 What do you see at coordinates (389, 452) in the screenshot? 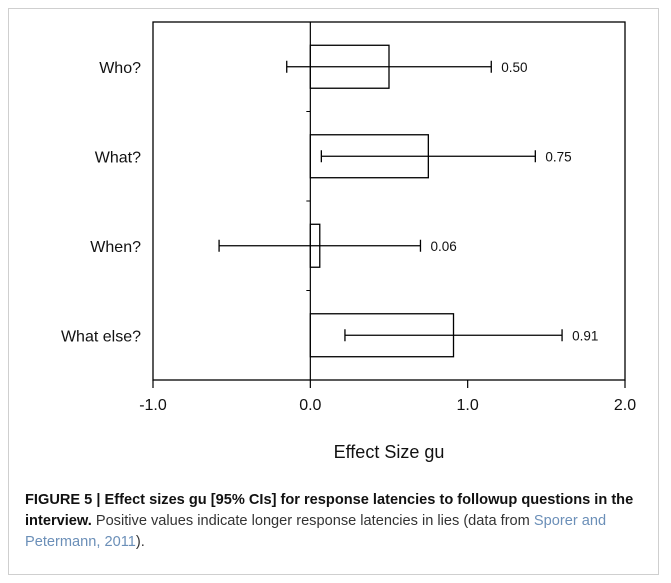
I see `x-axis-title: Effect Size gu` at bounding box center [389, 452].